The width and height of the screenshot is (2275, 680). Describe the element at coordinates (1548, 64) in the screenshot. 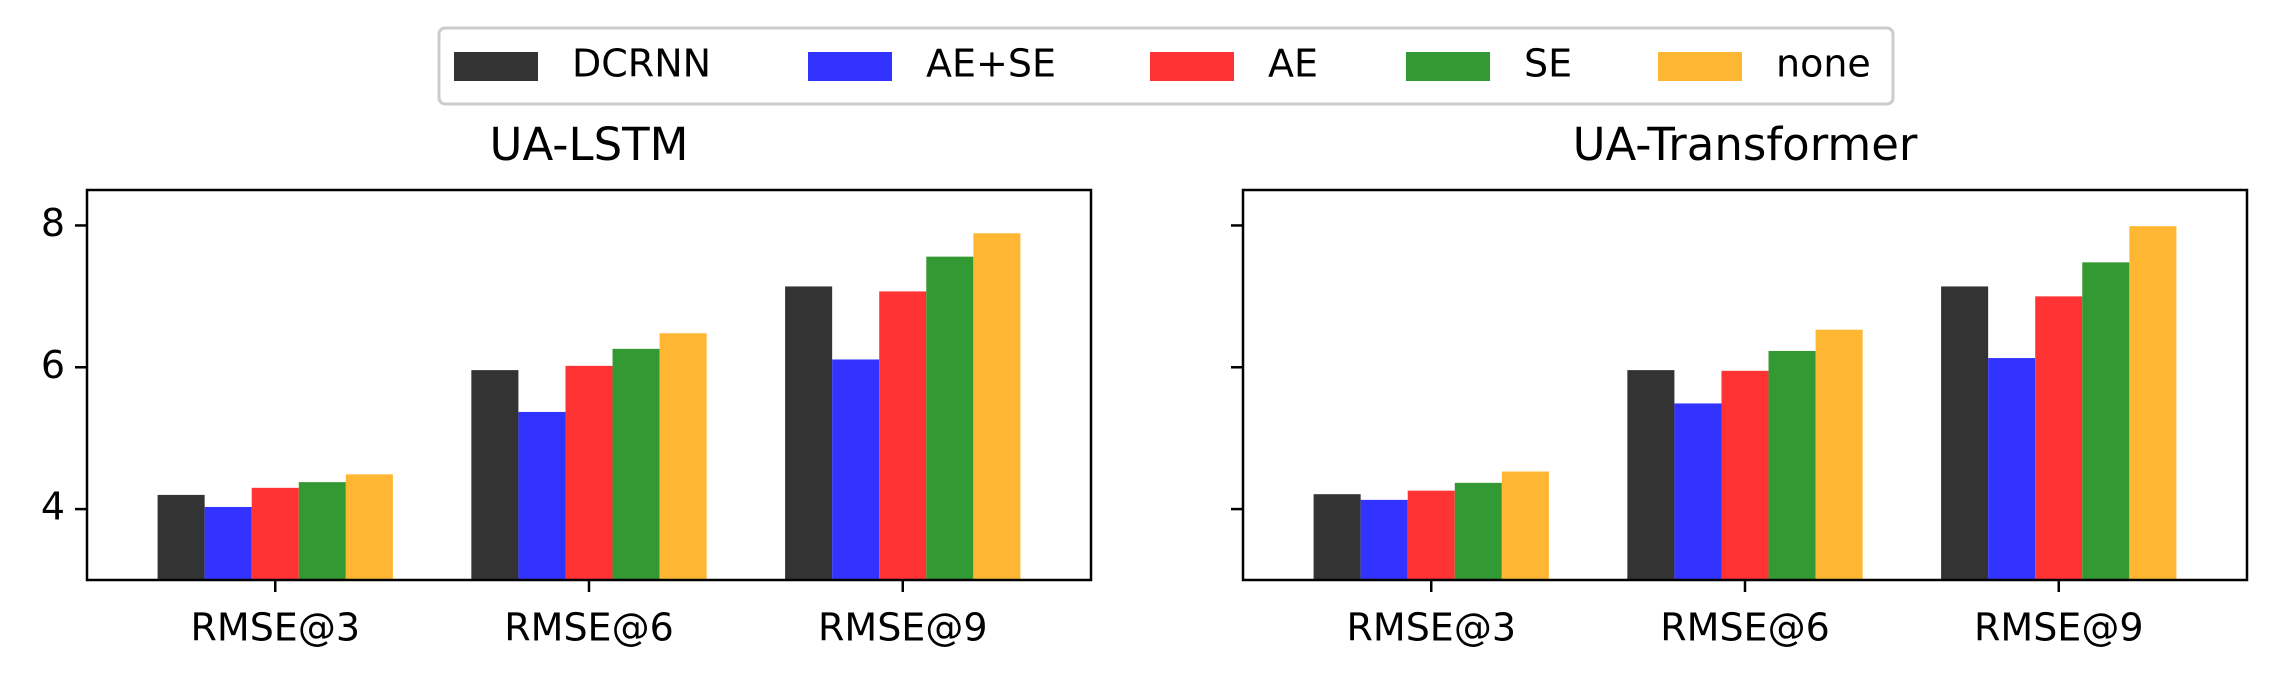

I see `legend-label-se: SE` at that location.